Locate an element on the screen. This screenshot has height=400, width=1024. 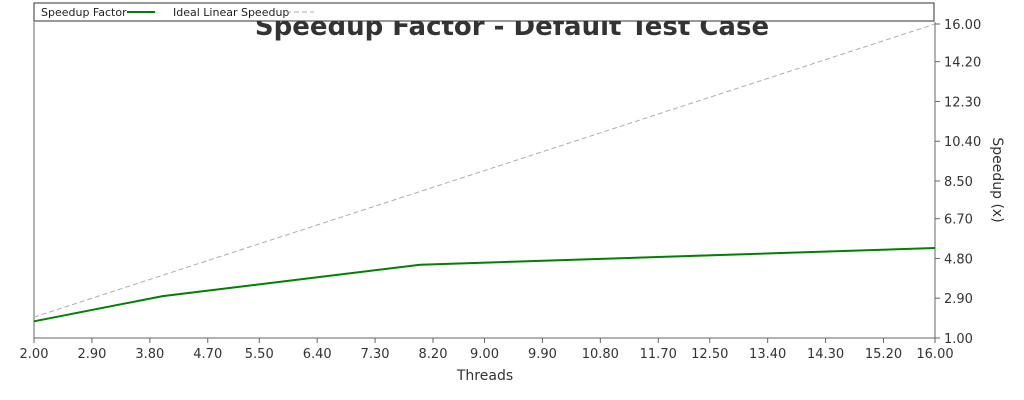
y-tick-label: 16.00 is located at coordinates (962, 25).